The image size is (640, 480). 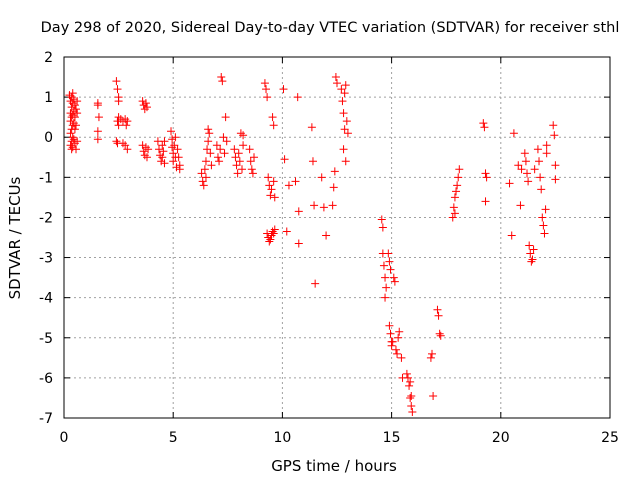 What do you see at coordinates (173, 438) in the screenshot?
I see `x-tick-label: 5` at bounding box center [173, 438].